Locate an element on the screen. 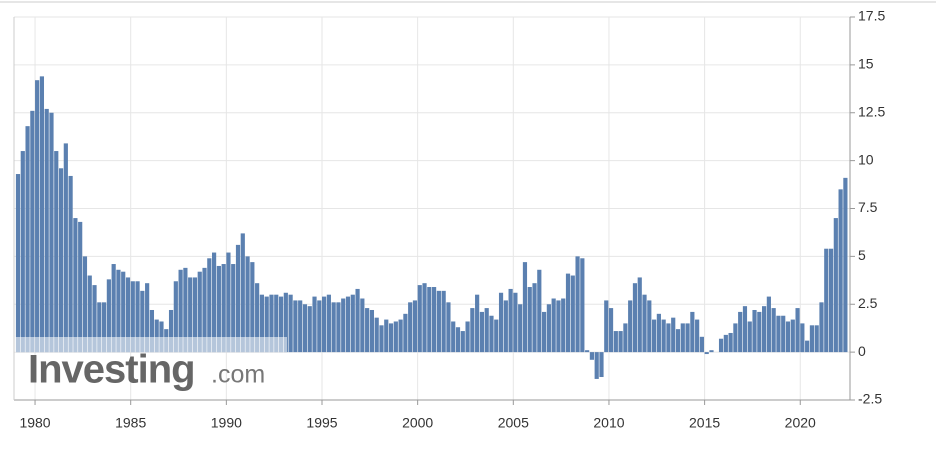 The height and width of the screenshot is (462, 936). y-tick-label: 12.5 is located at coordinates (871, 111).